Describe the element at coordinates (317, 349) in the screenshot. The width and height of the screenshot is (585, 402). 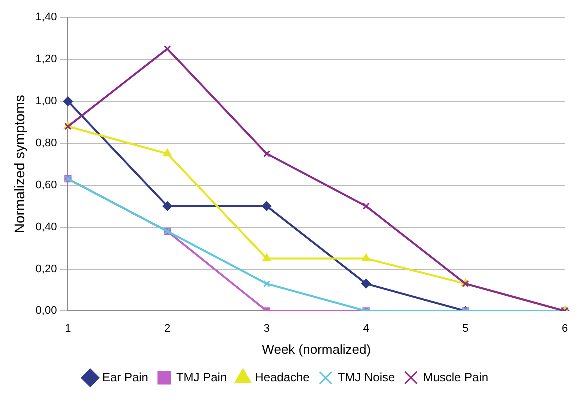
I see `x-axis-title: Week (normalized)` at that location.